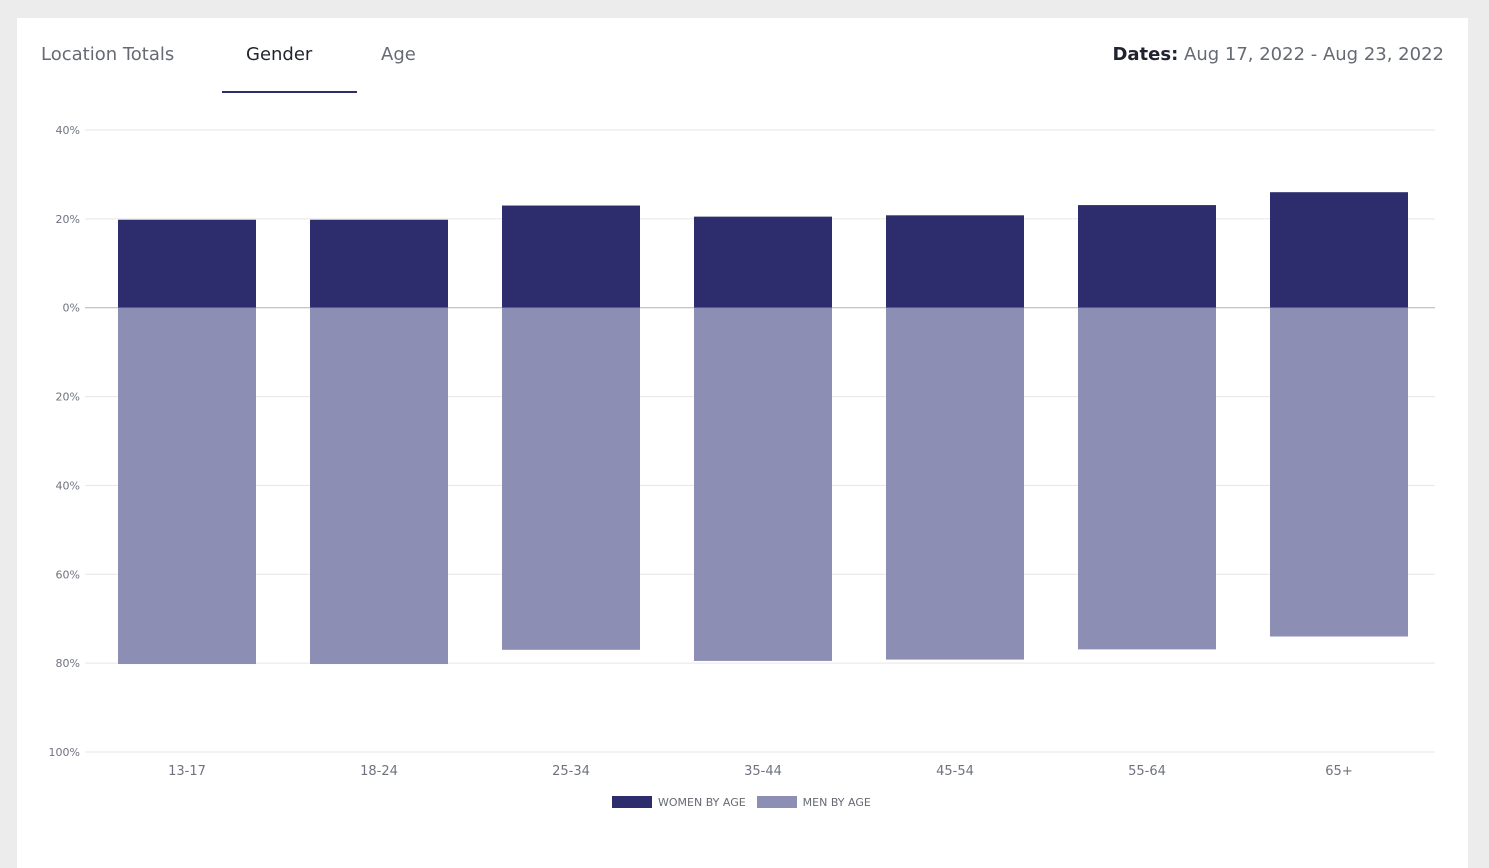 Image resolution: width=1489 pixels, height=868 pixels. What do you see at coordinates (836, 802) in the screenshot?
I see `legend-label-men: MEN BY AGE` at bounding box center [836, 802].